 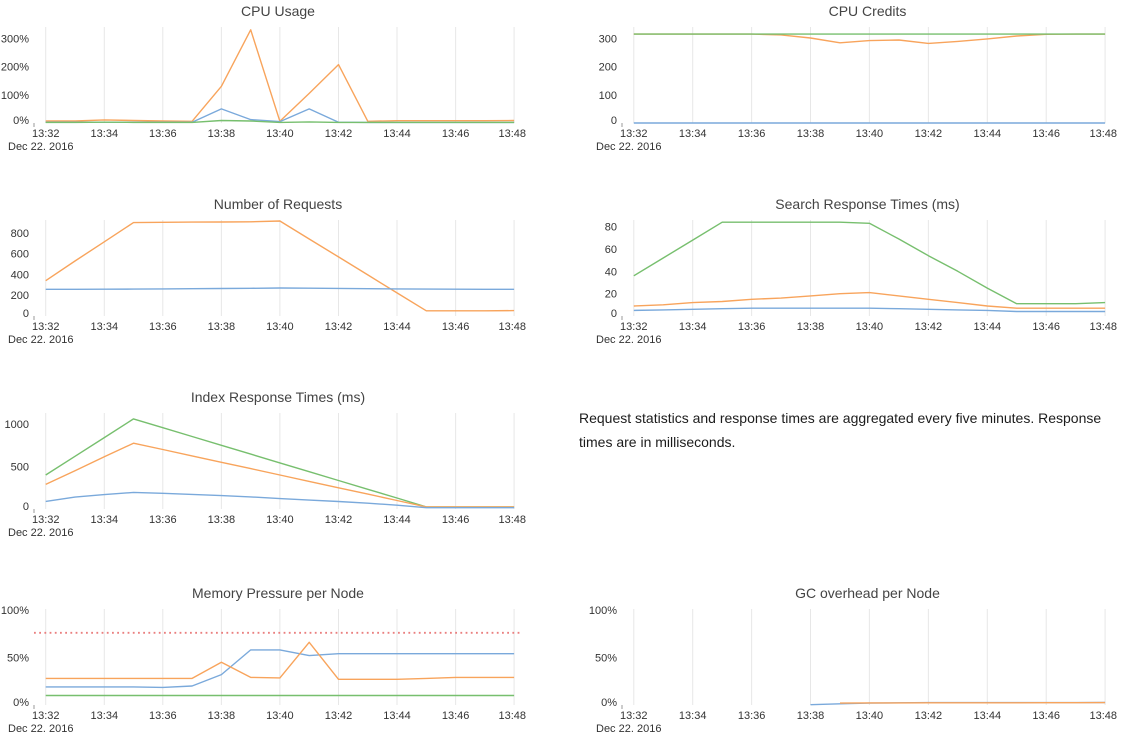 What do you see at coordinates (278, 593) in the screenshot?
I see `chart-title: Memory Pressure per Node` at bounding box center [278, 593].